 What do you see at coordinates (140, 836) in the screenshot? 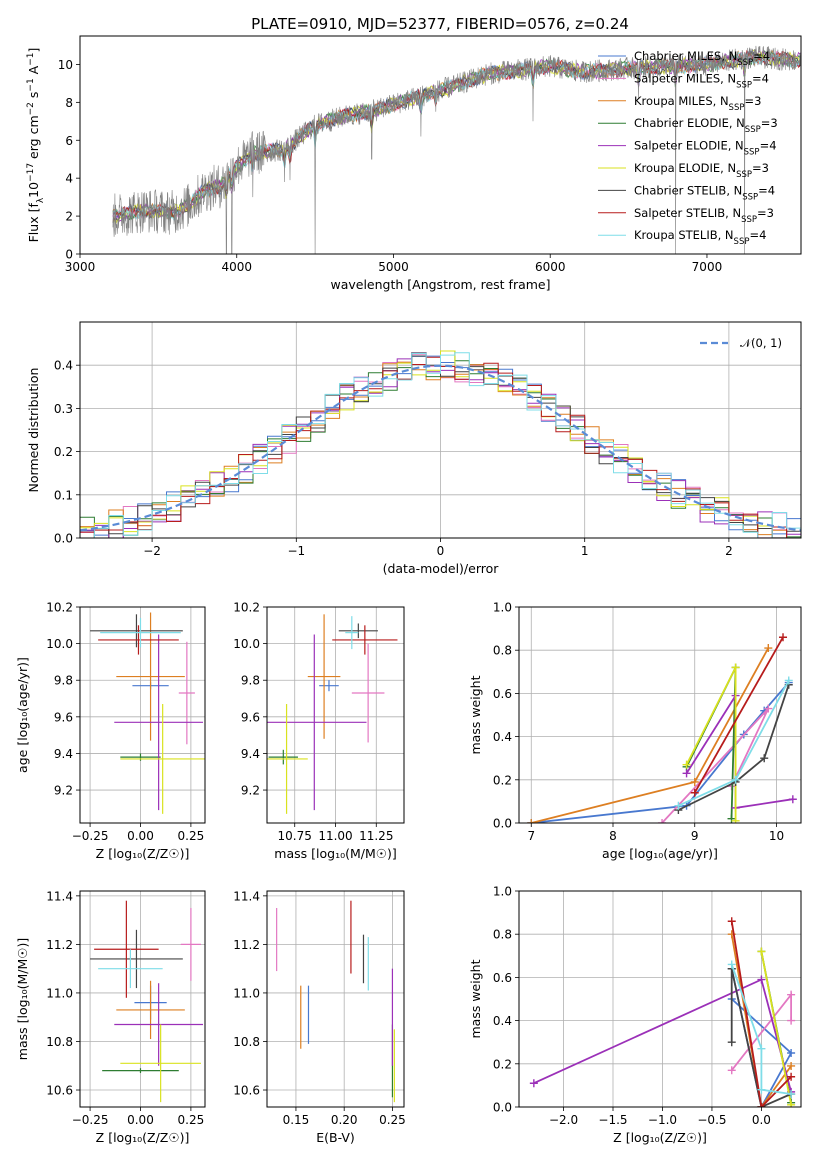
I see `x-tick-label: 0.00` at bounding box center [140, 836].